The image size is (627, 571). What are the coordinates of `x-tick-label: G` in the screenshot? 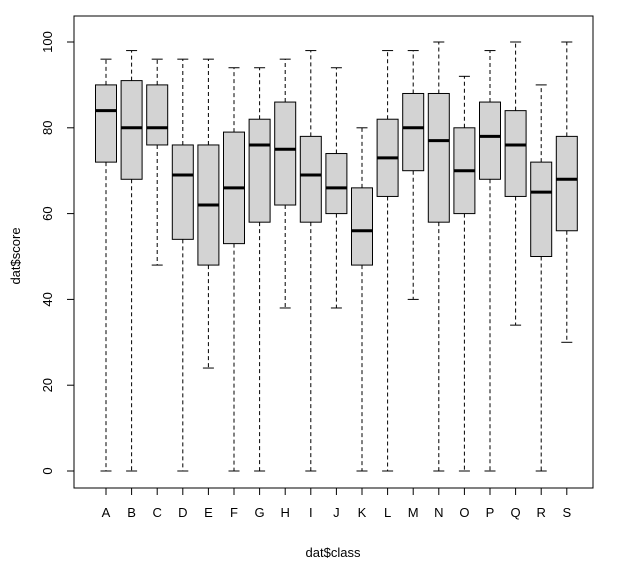 It's located at (260, 512).